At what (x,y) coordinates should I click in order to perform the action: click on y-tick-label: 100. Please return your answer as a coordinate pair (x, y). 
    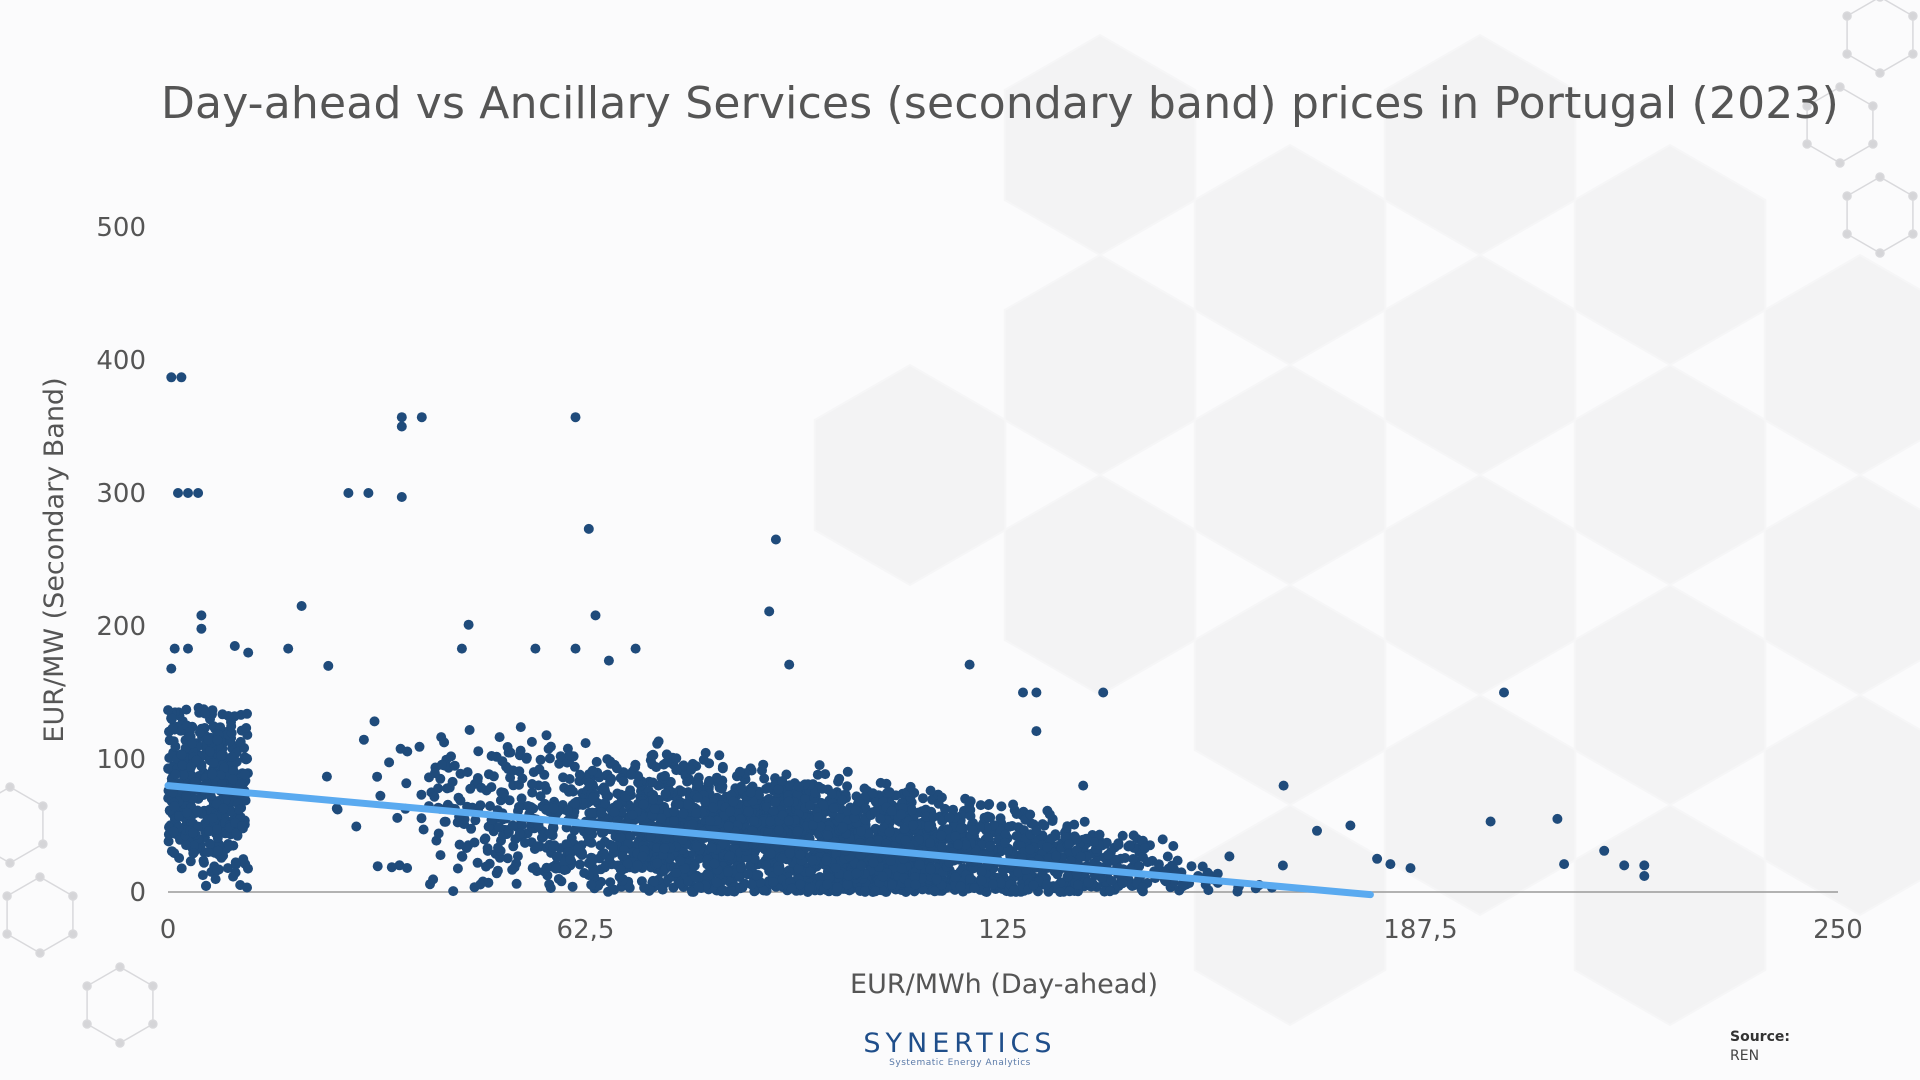
    Looking at the image, I should click on (121, 760).